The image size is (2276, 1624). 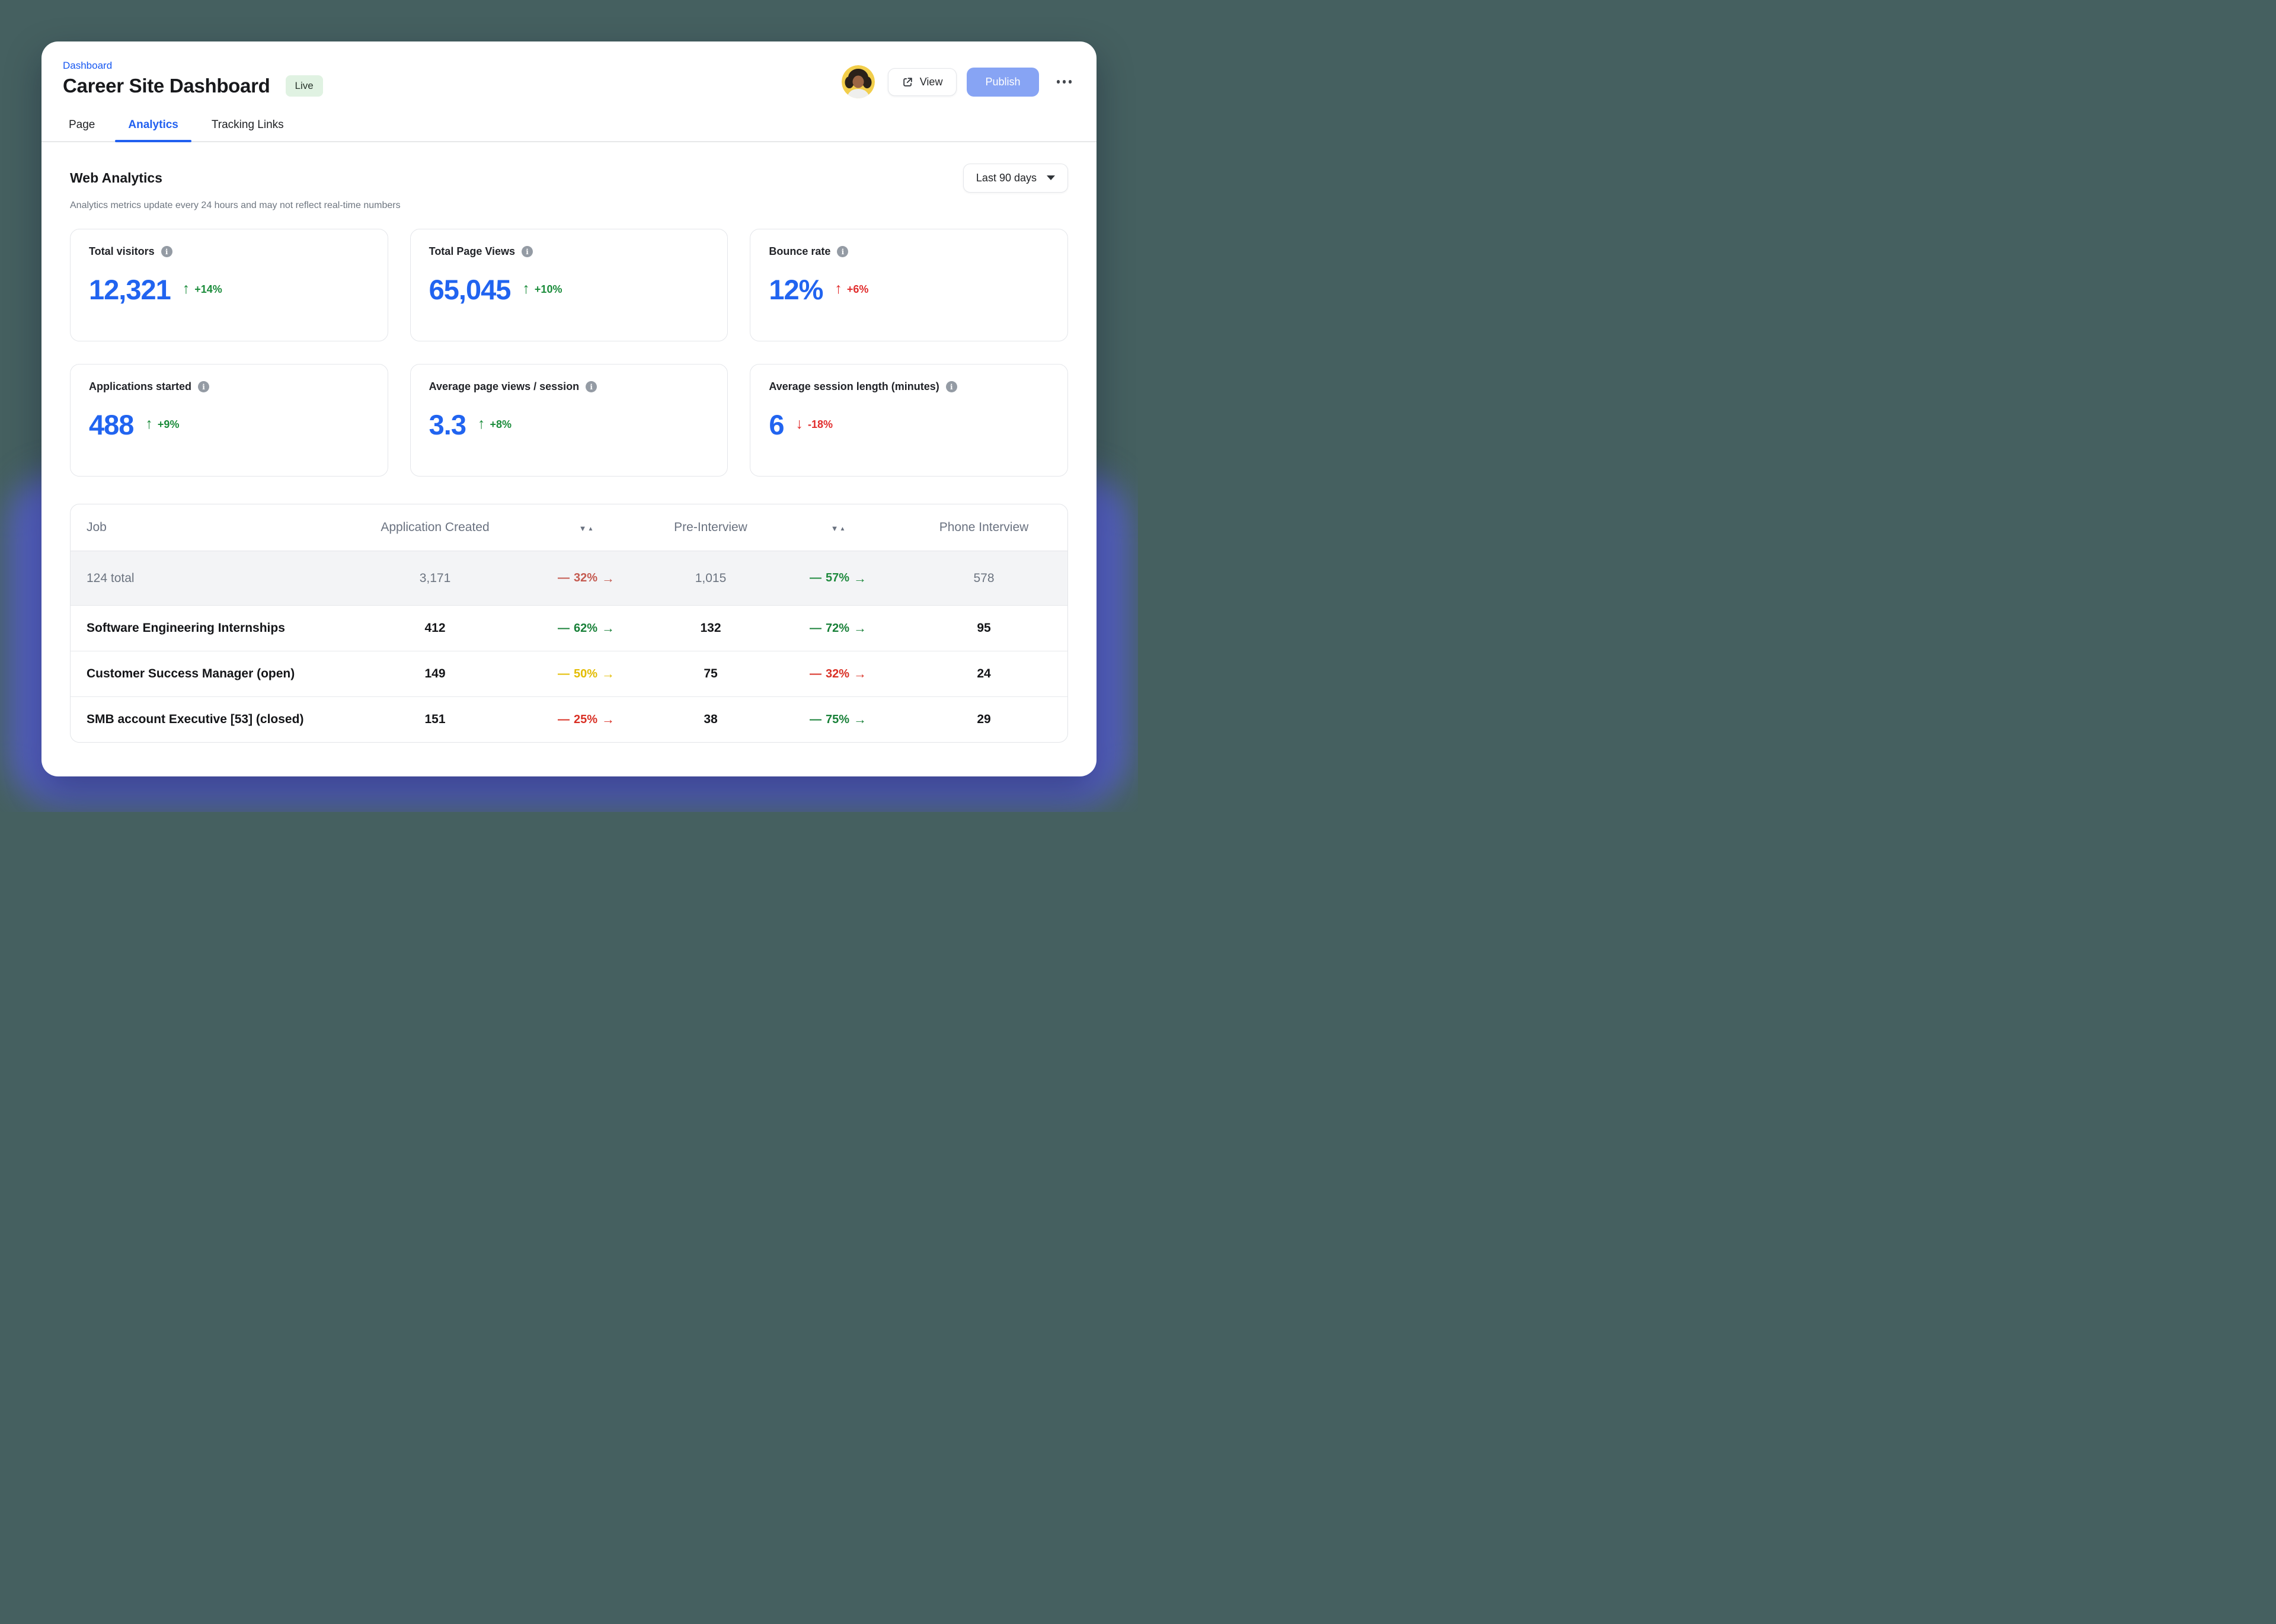 I want to click on conversion-rate: 25%, so click(x=586, y=719).